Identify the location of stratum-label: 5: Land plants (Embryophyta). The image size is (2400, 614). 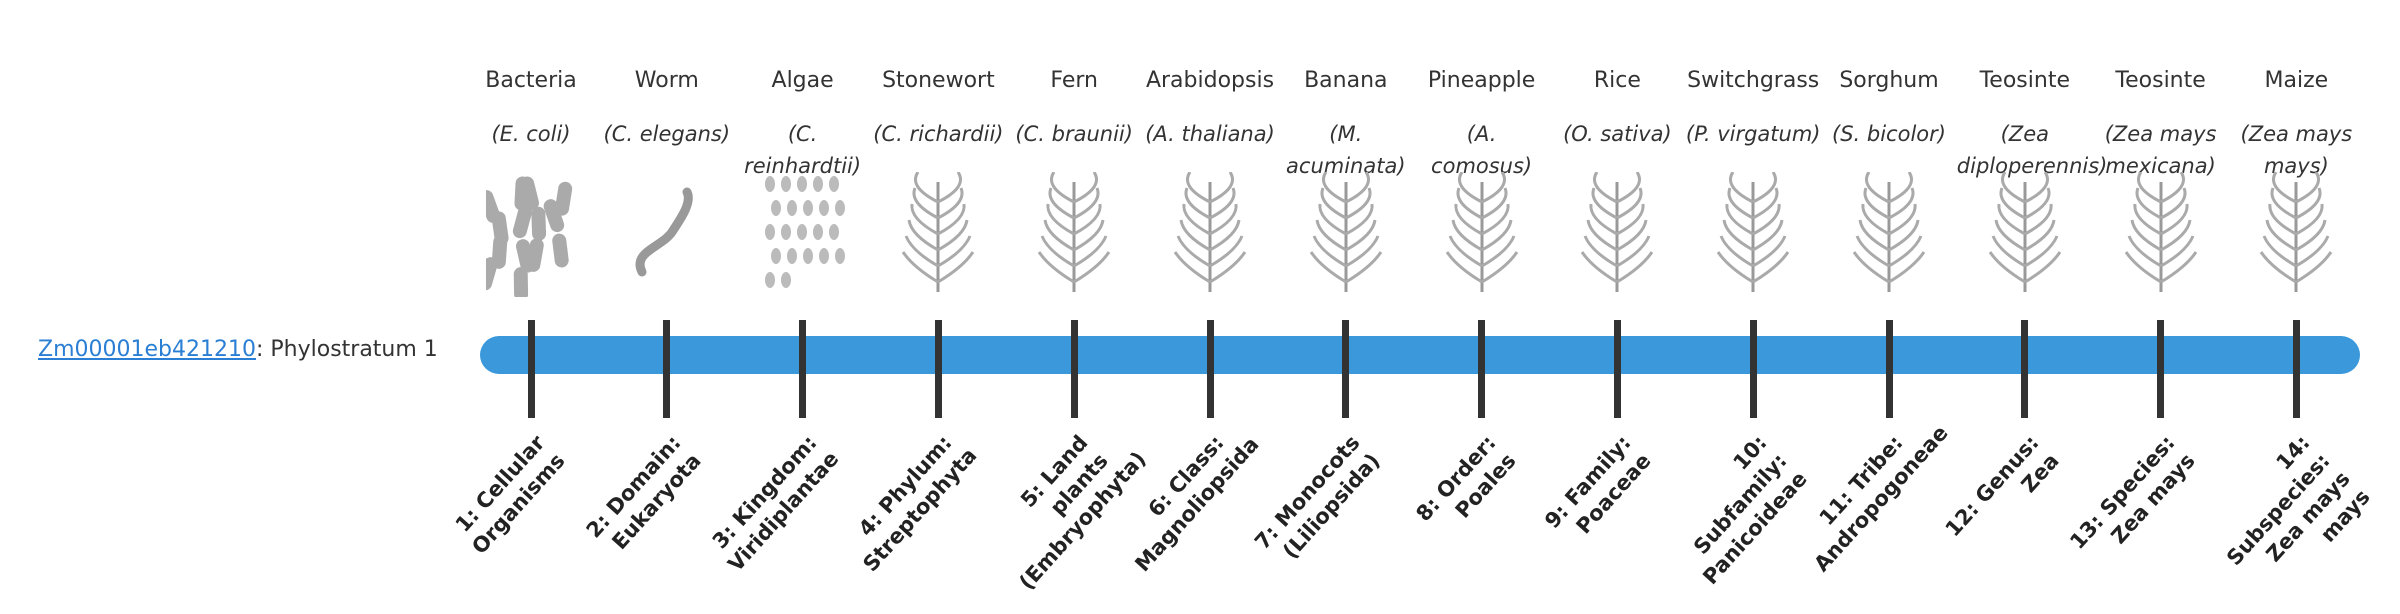
(1082, 512).